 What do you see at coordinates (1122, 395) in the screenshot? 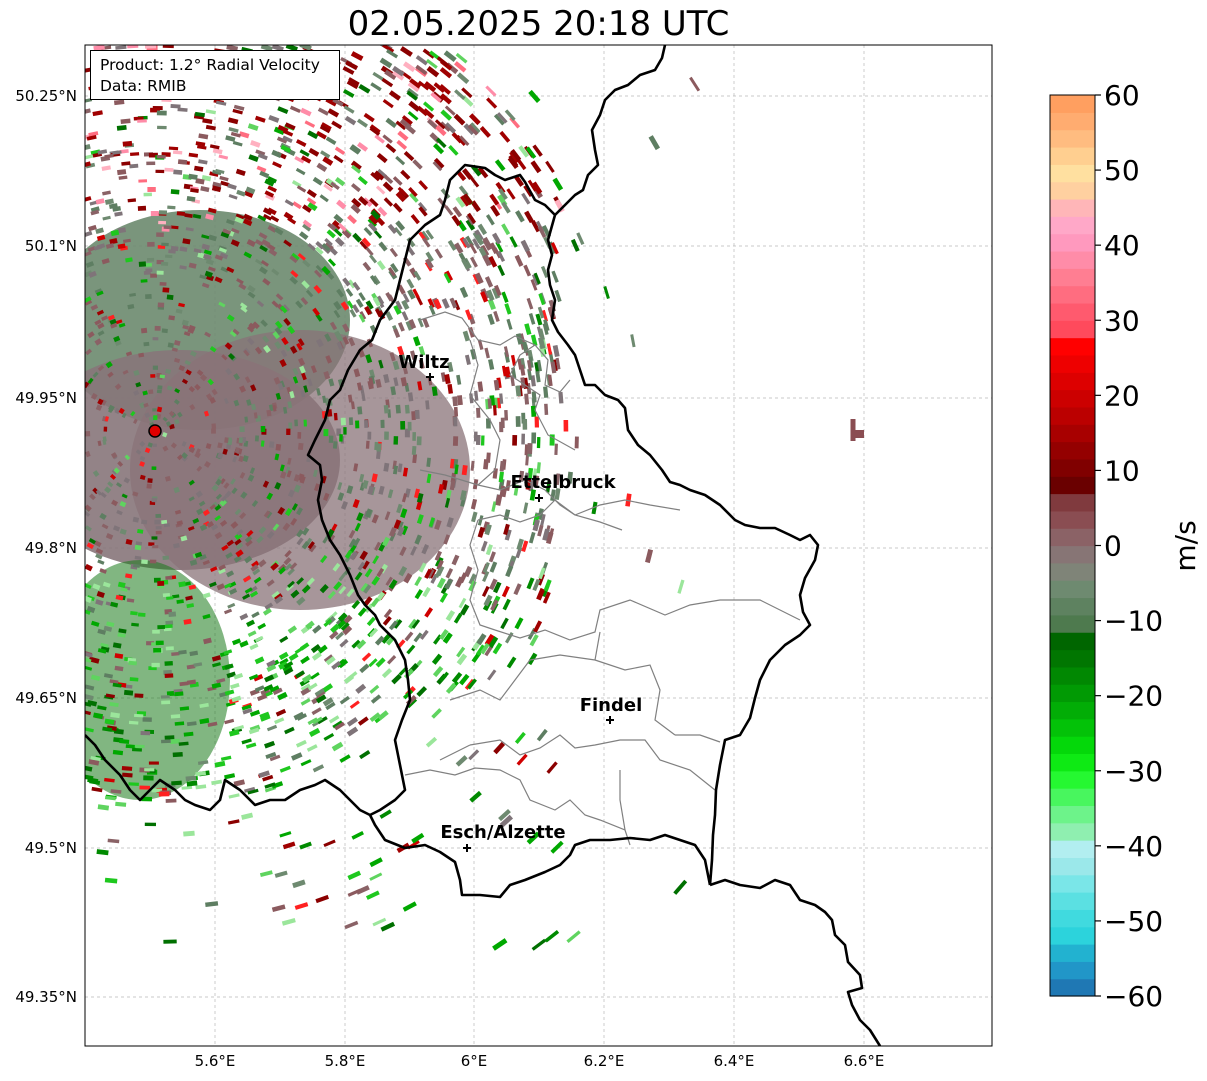
I see `colorbar-tick-label: 20` at bounding box center [1122, 395].